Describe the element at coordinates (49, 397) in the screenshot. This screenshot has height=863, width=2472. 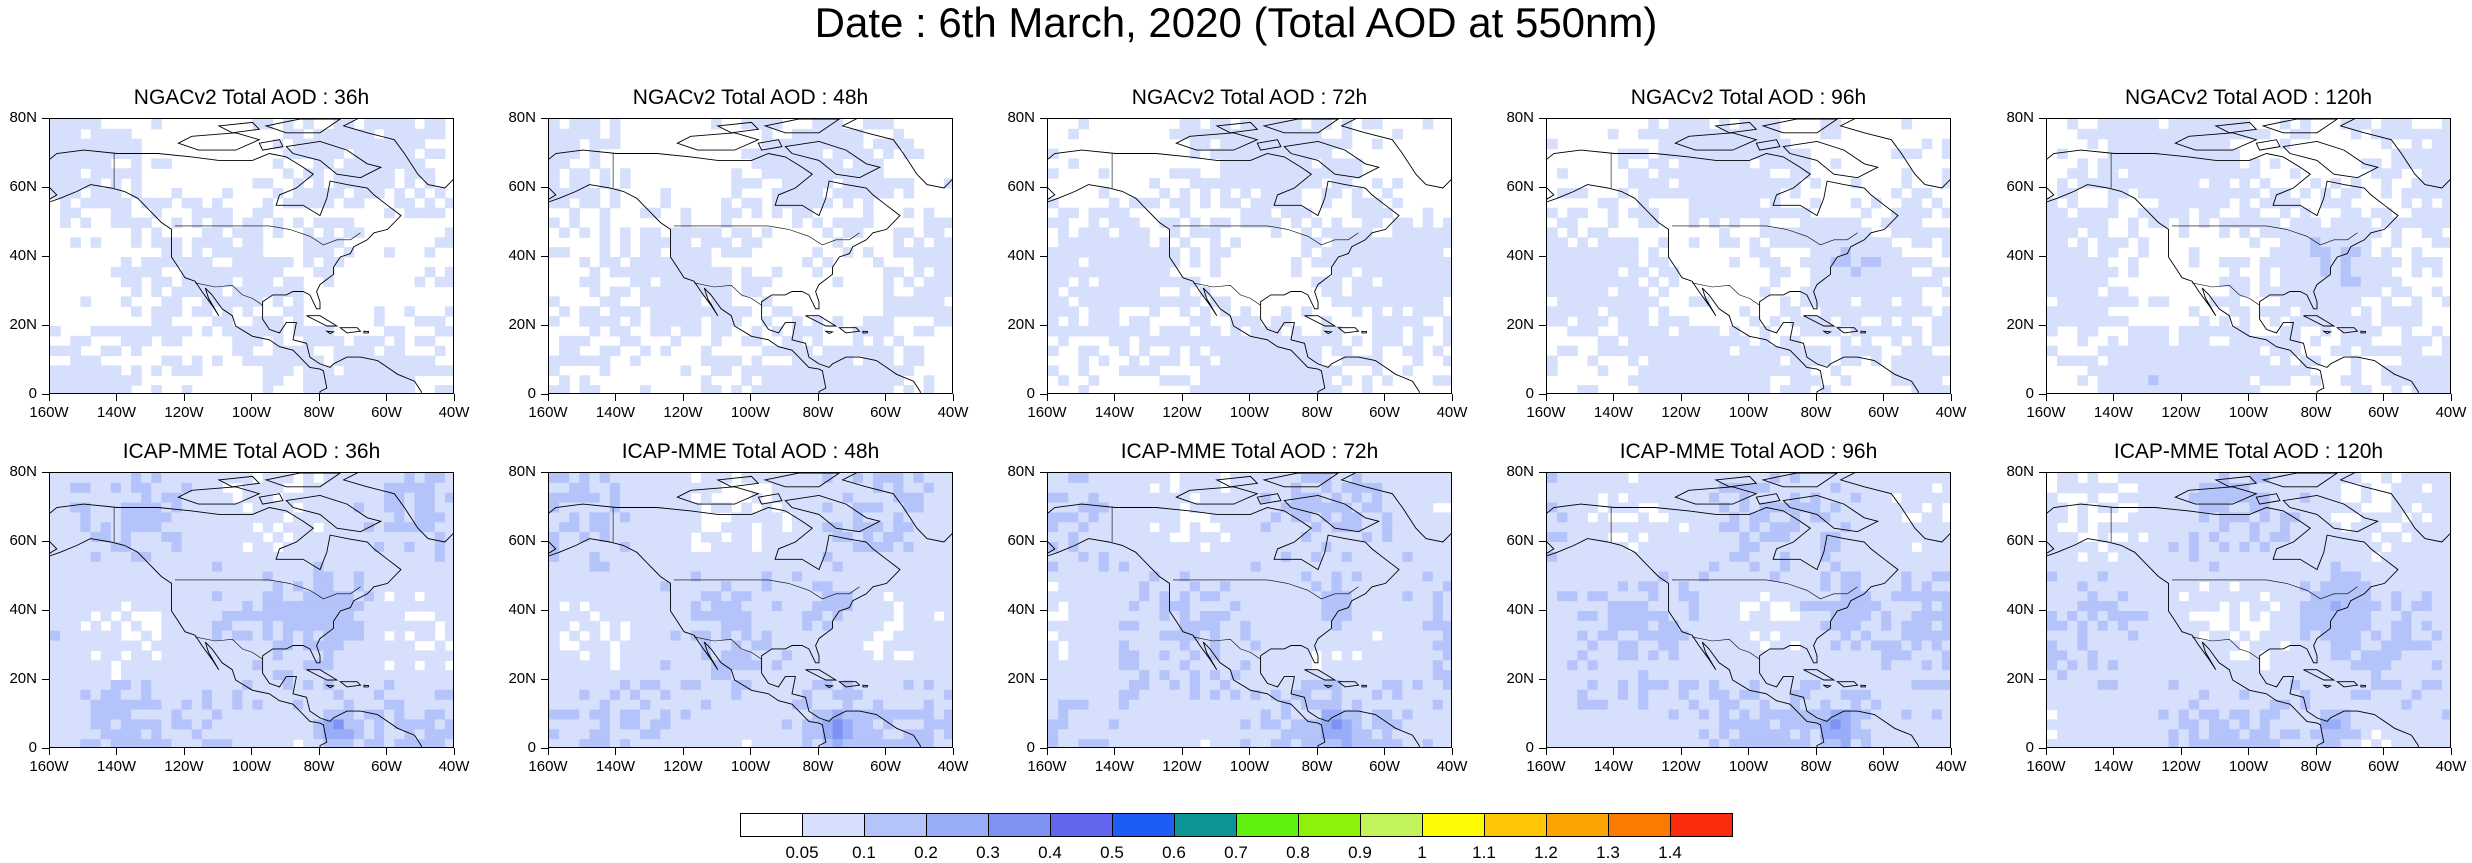
I see `longitude-tick` at that location.